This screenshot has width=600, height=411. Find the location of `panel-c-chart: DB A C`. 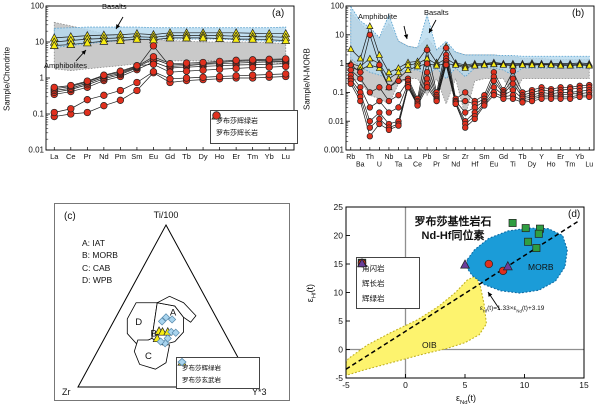

panel-c-chart: DB A C is located at coordinates (166, 305).